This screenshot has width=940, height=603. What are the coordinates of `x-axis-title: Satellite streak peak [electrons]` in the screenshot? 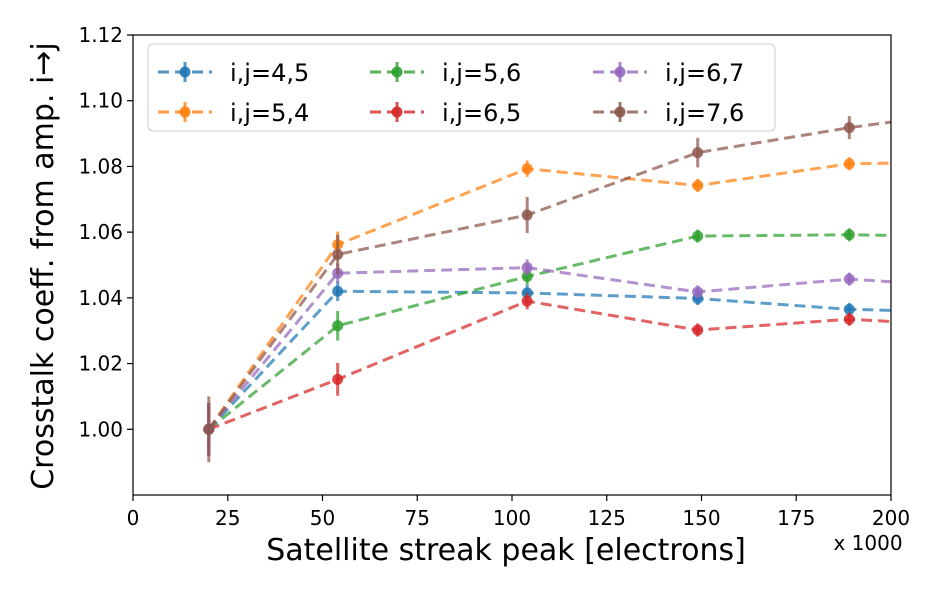 It's located at (506, 550).